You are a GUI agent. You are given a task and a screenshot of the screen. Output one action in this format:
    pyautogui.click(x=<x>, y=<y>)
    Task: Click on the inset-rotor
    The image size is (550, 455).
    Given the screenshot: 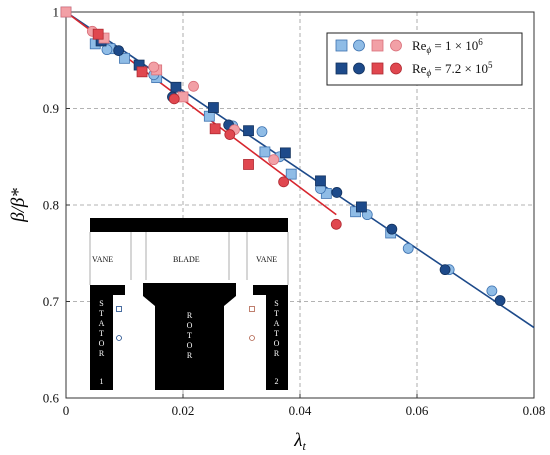 What is the action you would take?
    pyautogui.click(x=189, y=336)
    